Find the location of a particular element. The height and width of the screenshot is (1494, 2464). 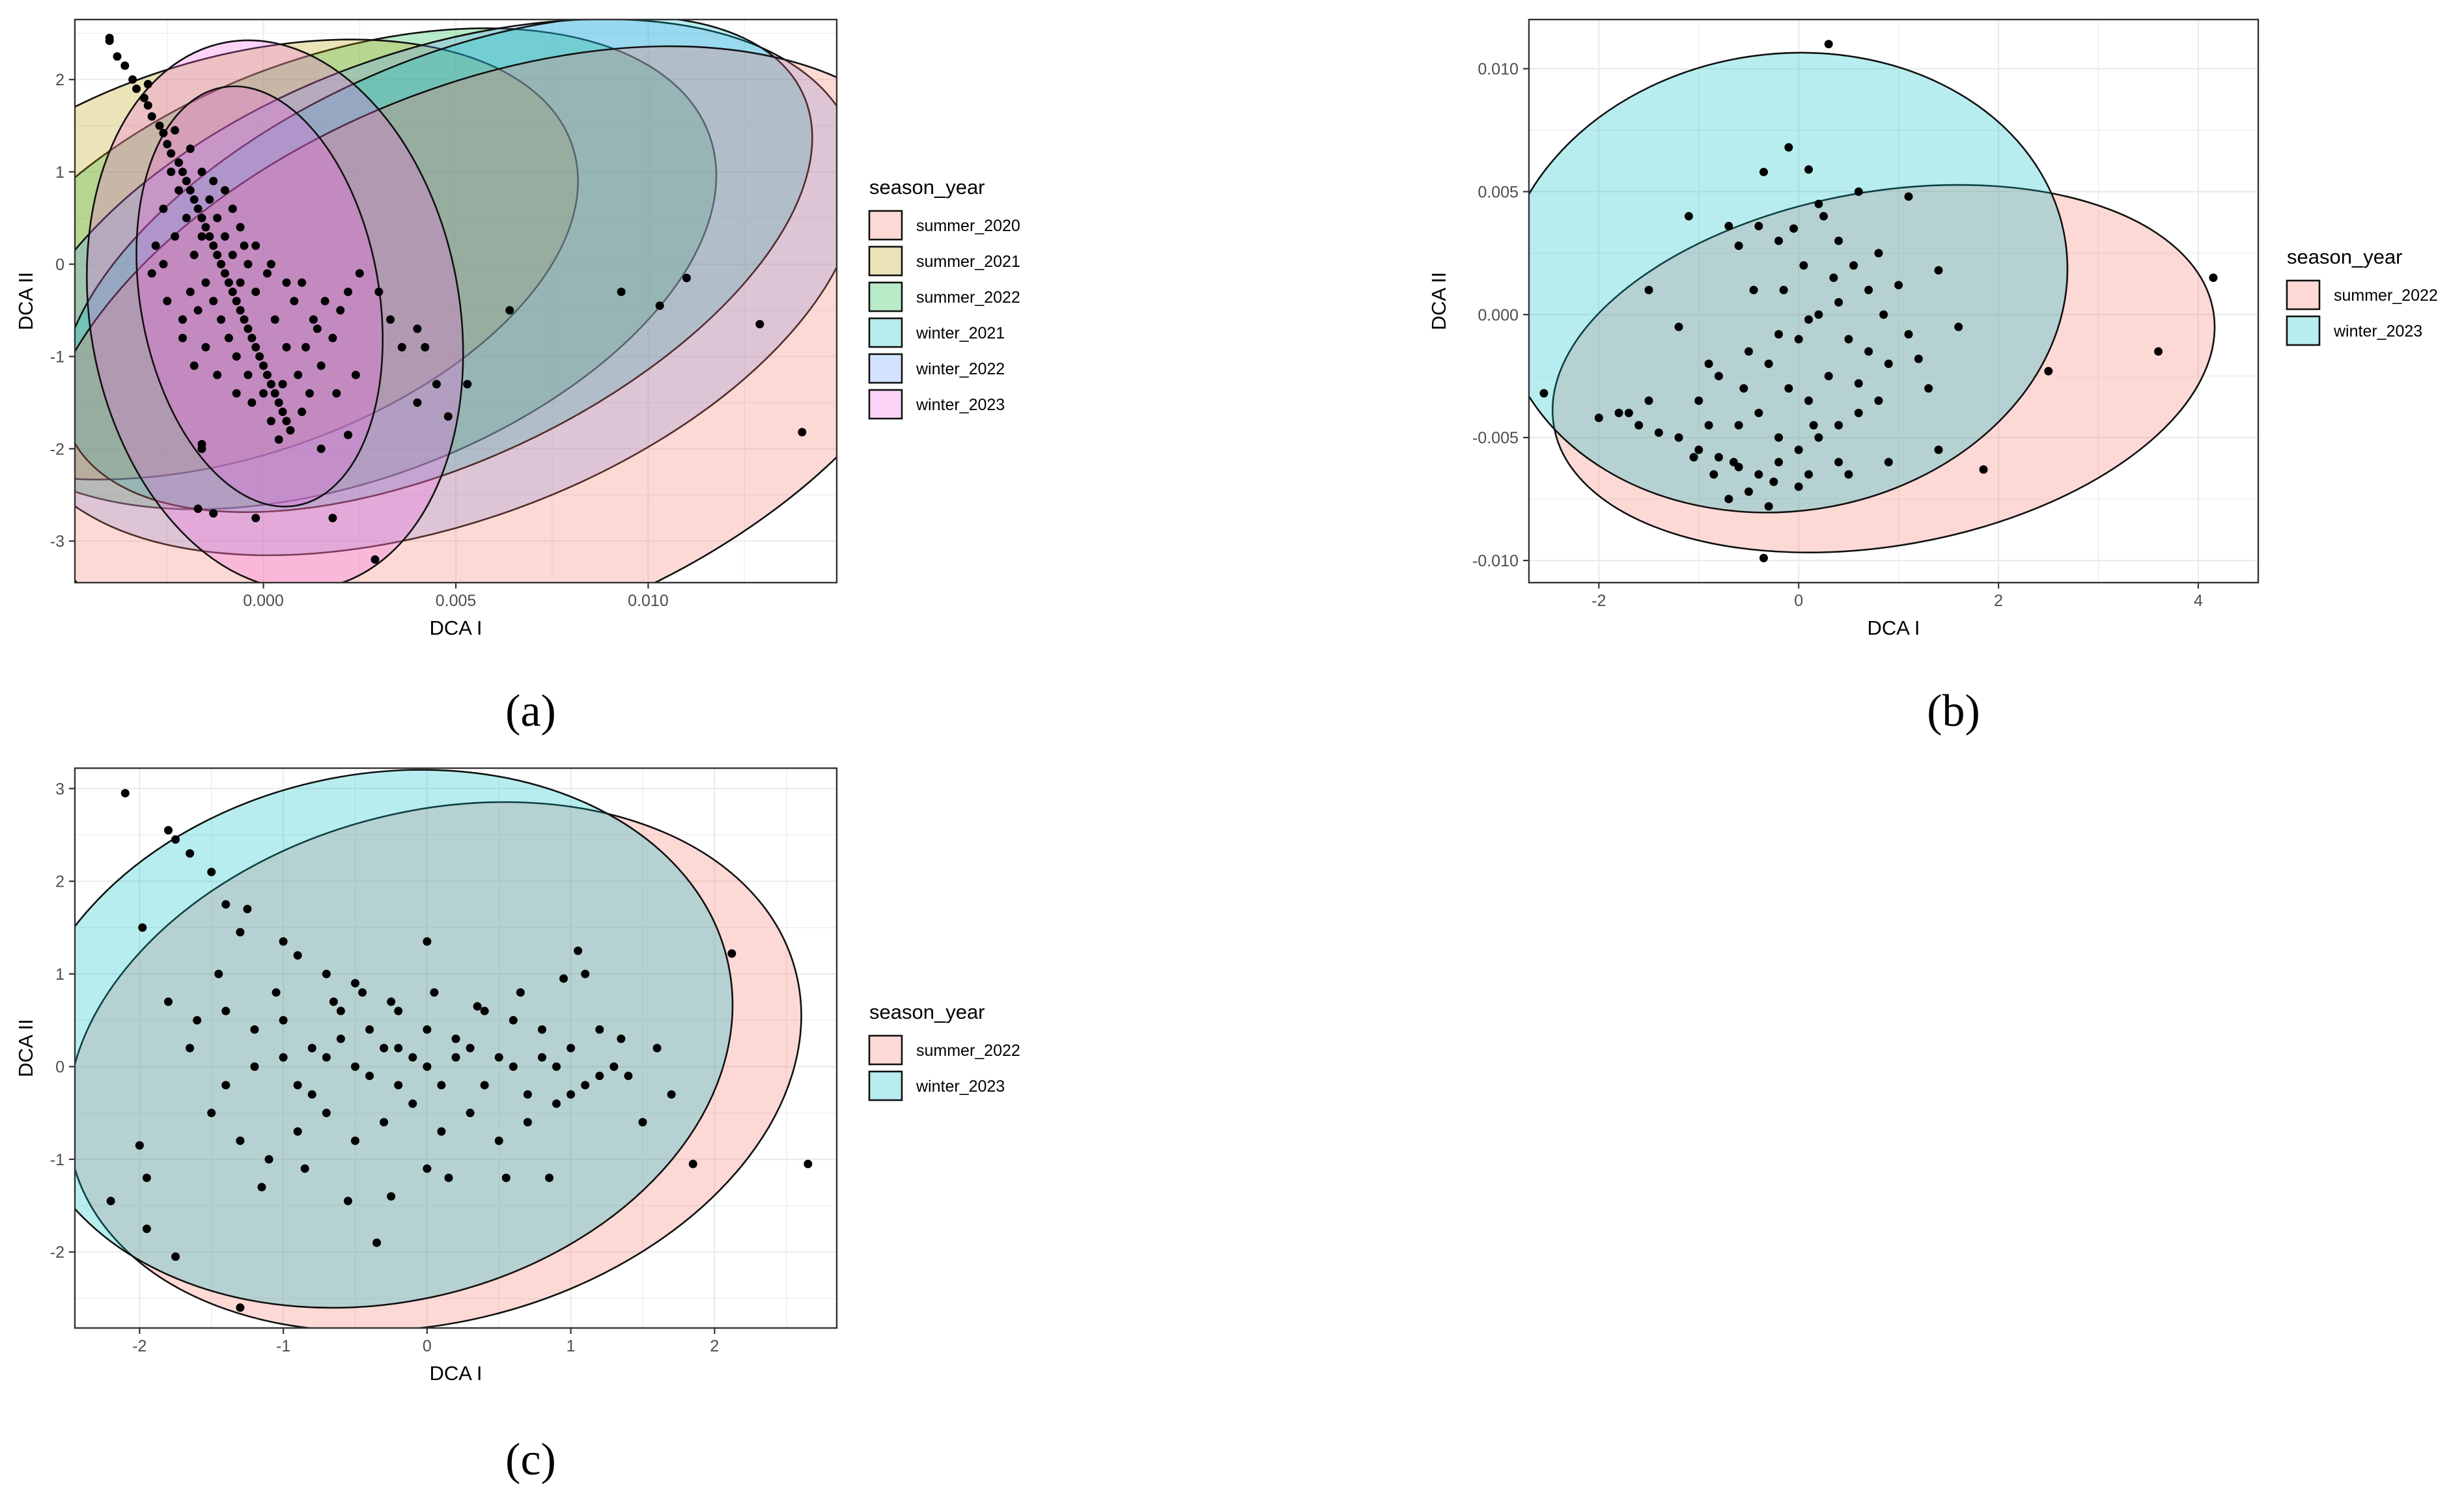

x-tick-label: 2 is located at coordinates (714, 1346).